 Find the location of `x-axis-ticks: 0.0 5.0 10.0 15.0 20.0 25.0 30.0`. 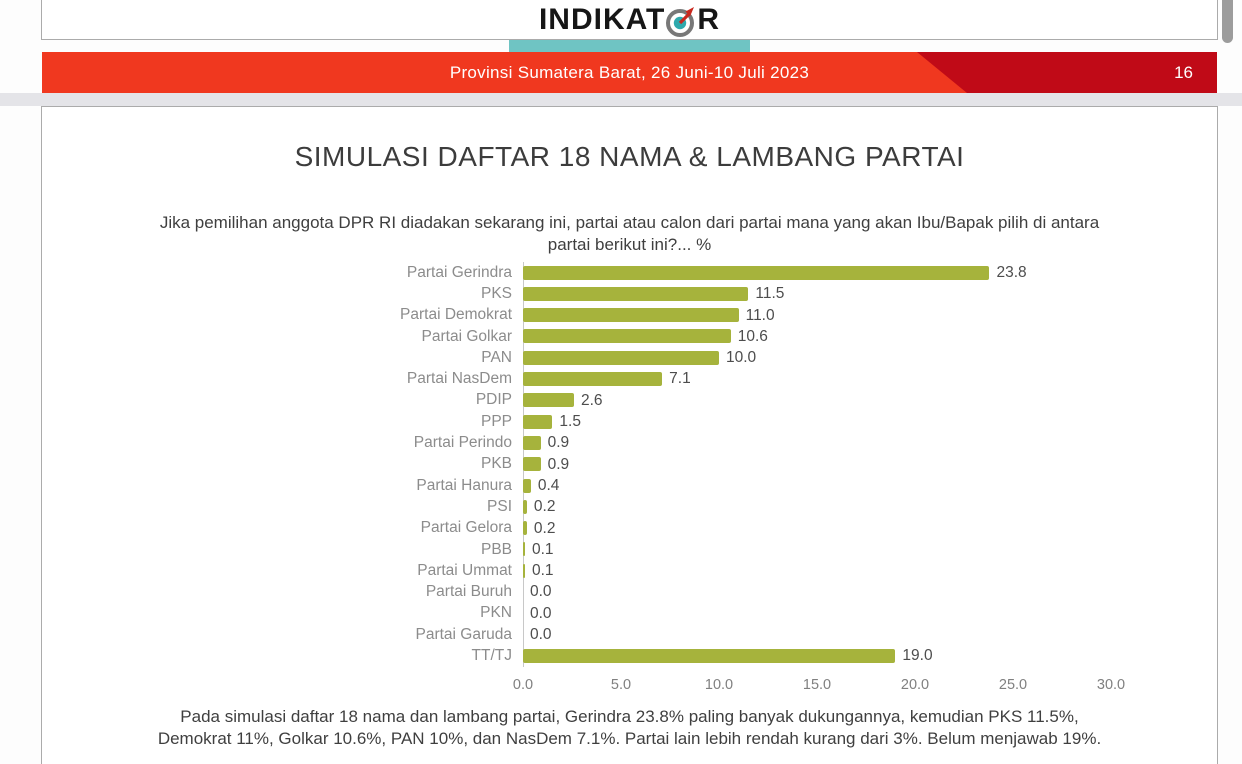

x-axis-ticks: 0.0 5.0 10.0 15.0 20.0 25.0 30.0 is located at coordinates (629, 686).